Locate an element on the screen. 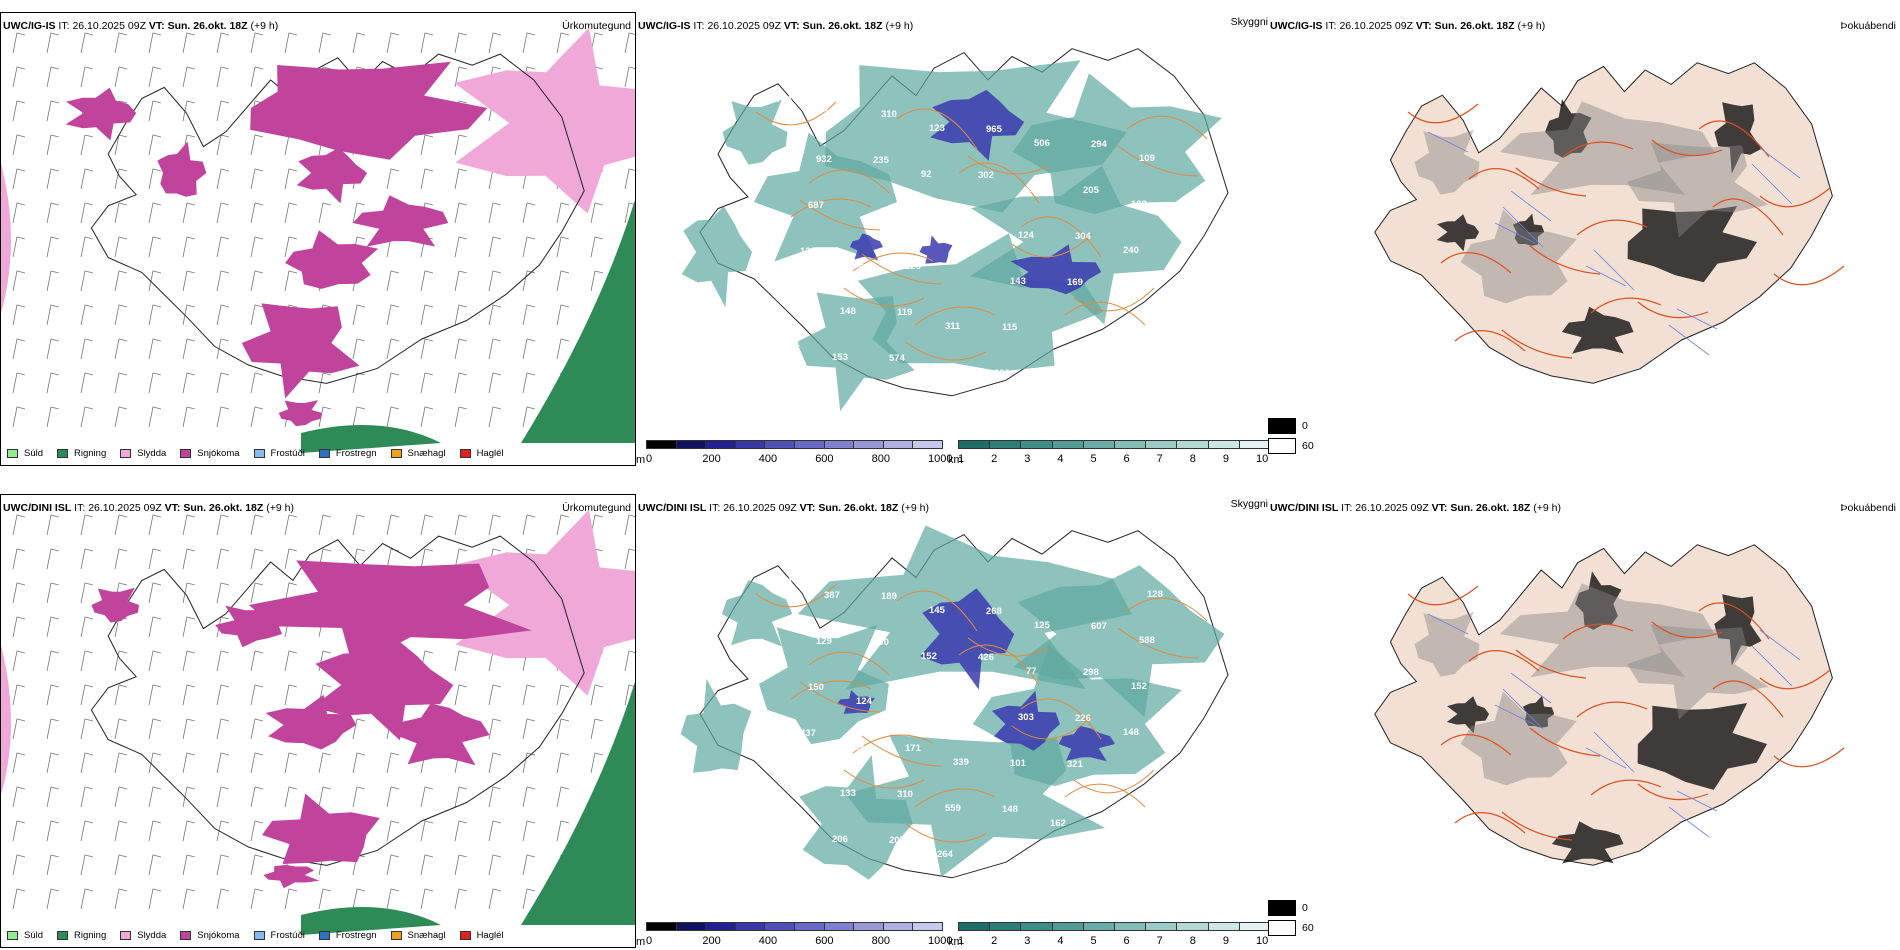 Image resolution: width=1900 pixels, height=950 pixels. cloud-base-label: 348 is located at coordinates (1107, 870).